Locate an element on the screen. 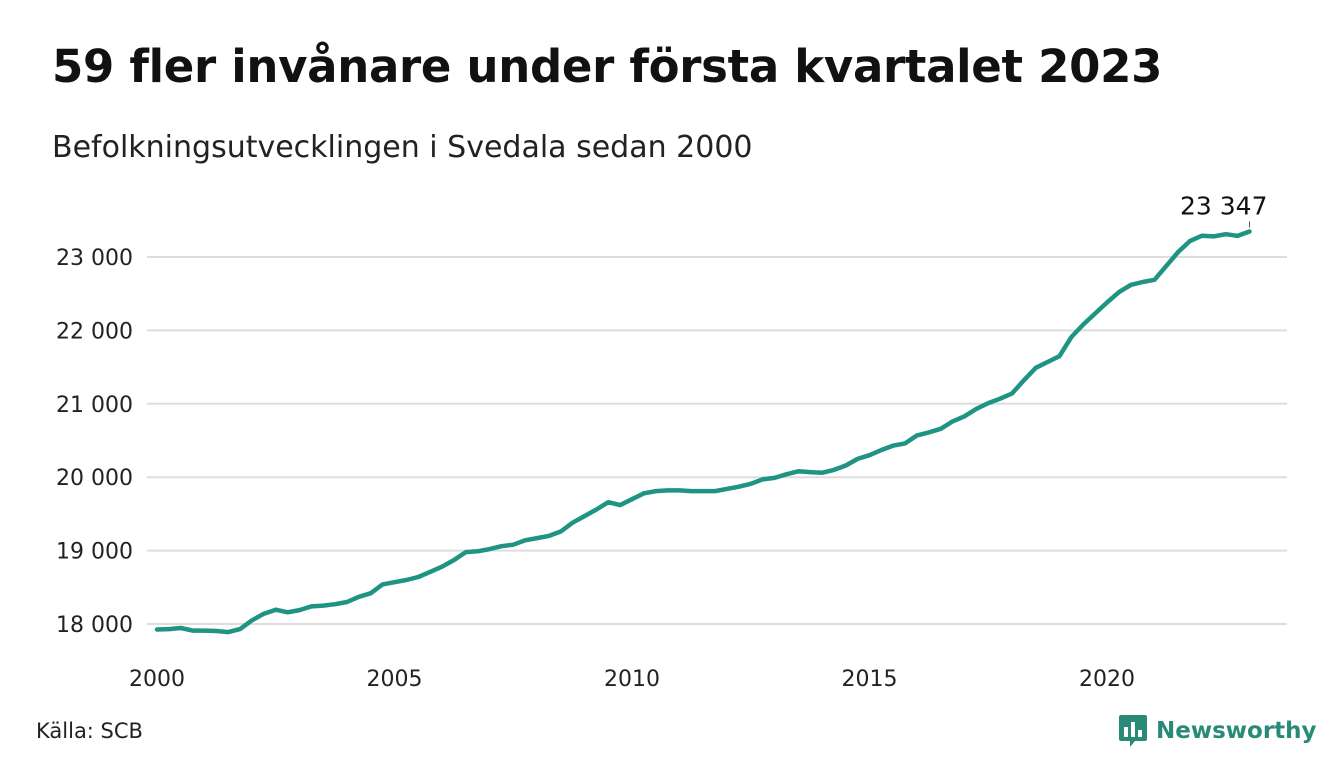 The image size is (1340, 780). x-tick-label: 2015 is located at coordinates (870, 679).